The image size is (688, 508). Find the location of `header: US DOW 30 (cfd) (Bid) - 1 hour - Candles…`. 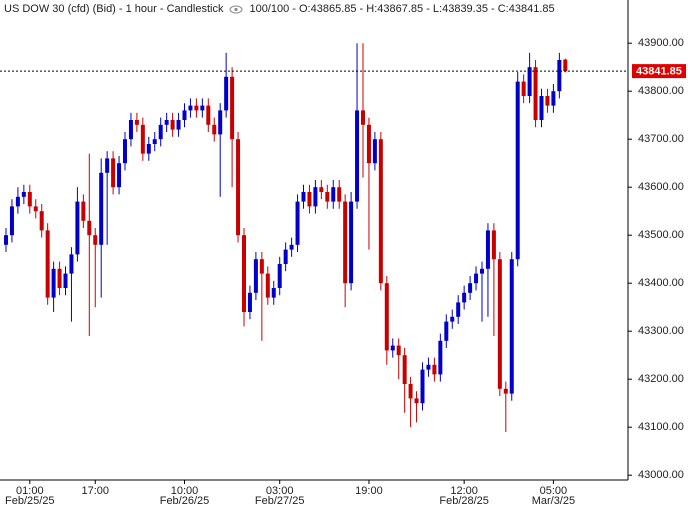

header: US DOW 30 (cfd) (Bid) - 1 hour - Candles… is located at coordinates (279, 9).